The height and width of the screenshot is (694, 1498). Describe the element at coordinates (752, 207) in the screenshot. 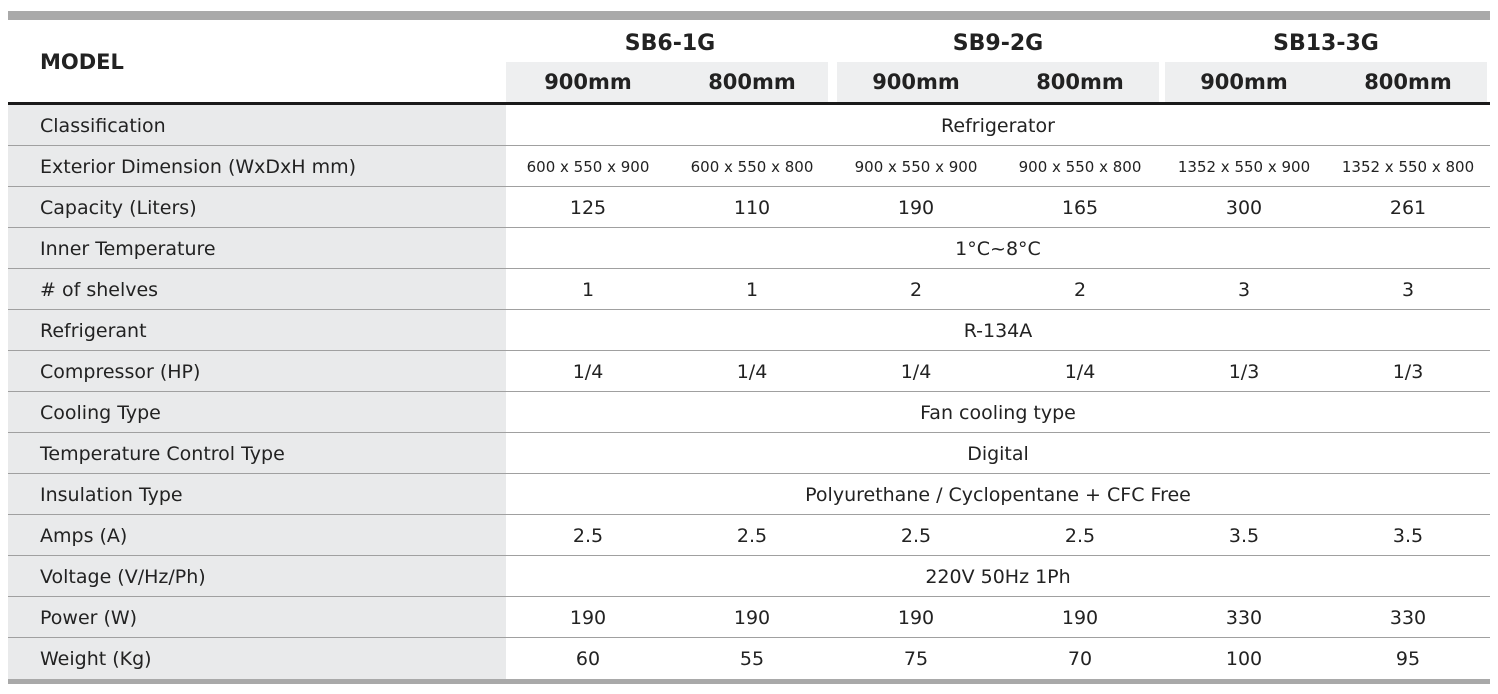

I see `cell: 110` at that location.